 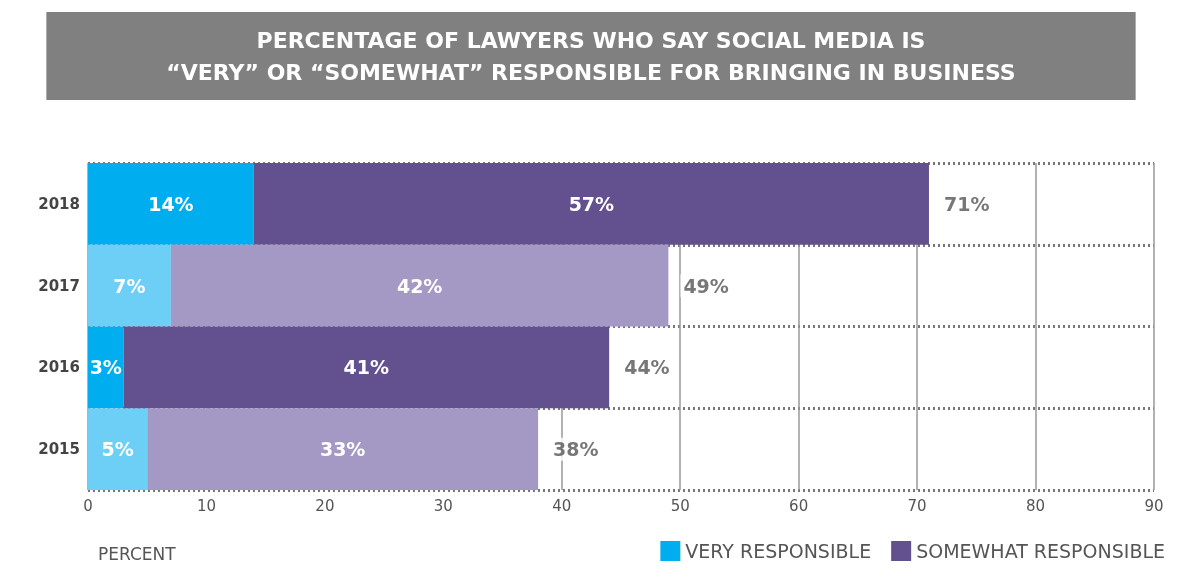 What do you see at coordinates (591, 56) in the screenshot?
I see `chart-title: PERCENTAGE OF LAWYERS WHO SAY SOCIAL MEDIA IS “VERY” OR “SOMEWHAT” RESPONSIBLE FOR BRINGING IN BUSINESS` at bounding box center [591, 56].